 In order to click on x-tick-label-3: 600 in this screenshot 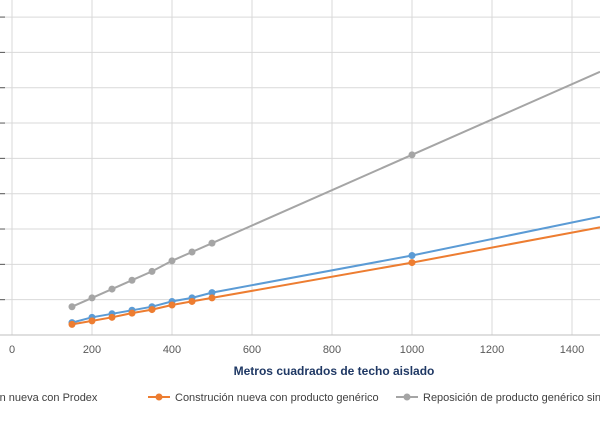, I will do `click(252, 350)`.